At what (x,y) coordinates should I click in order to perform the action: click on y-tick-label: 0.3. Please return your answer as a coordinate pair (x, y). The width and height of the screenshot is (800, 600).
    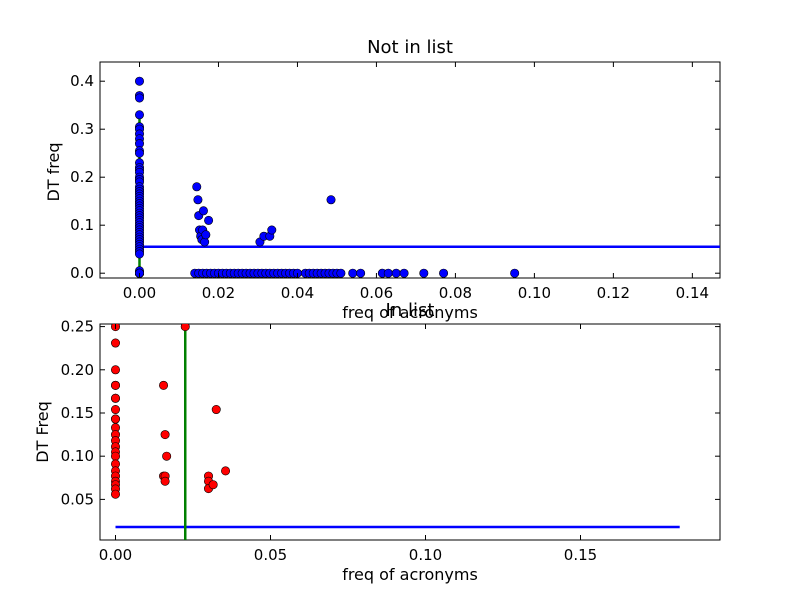
    Looking at the image, I should click on (82, 129).